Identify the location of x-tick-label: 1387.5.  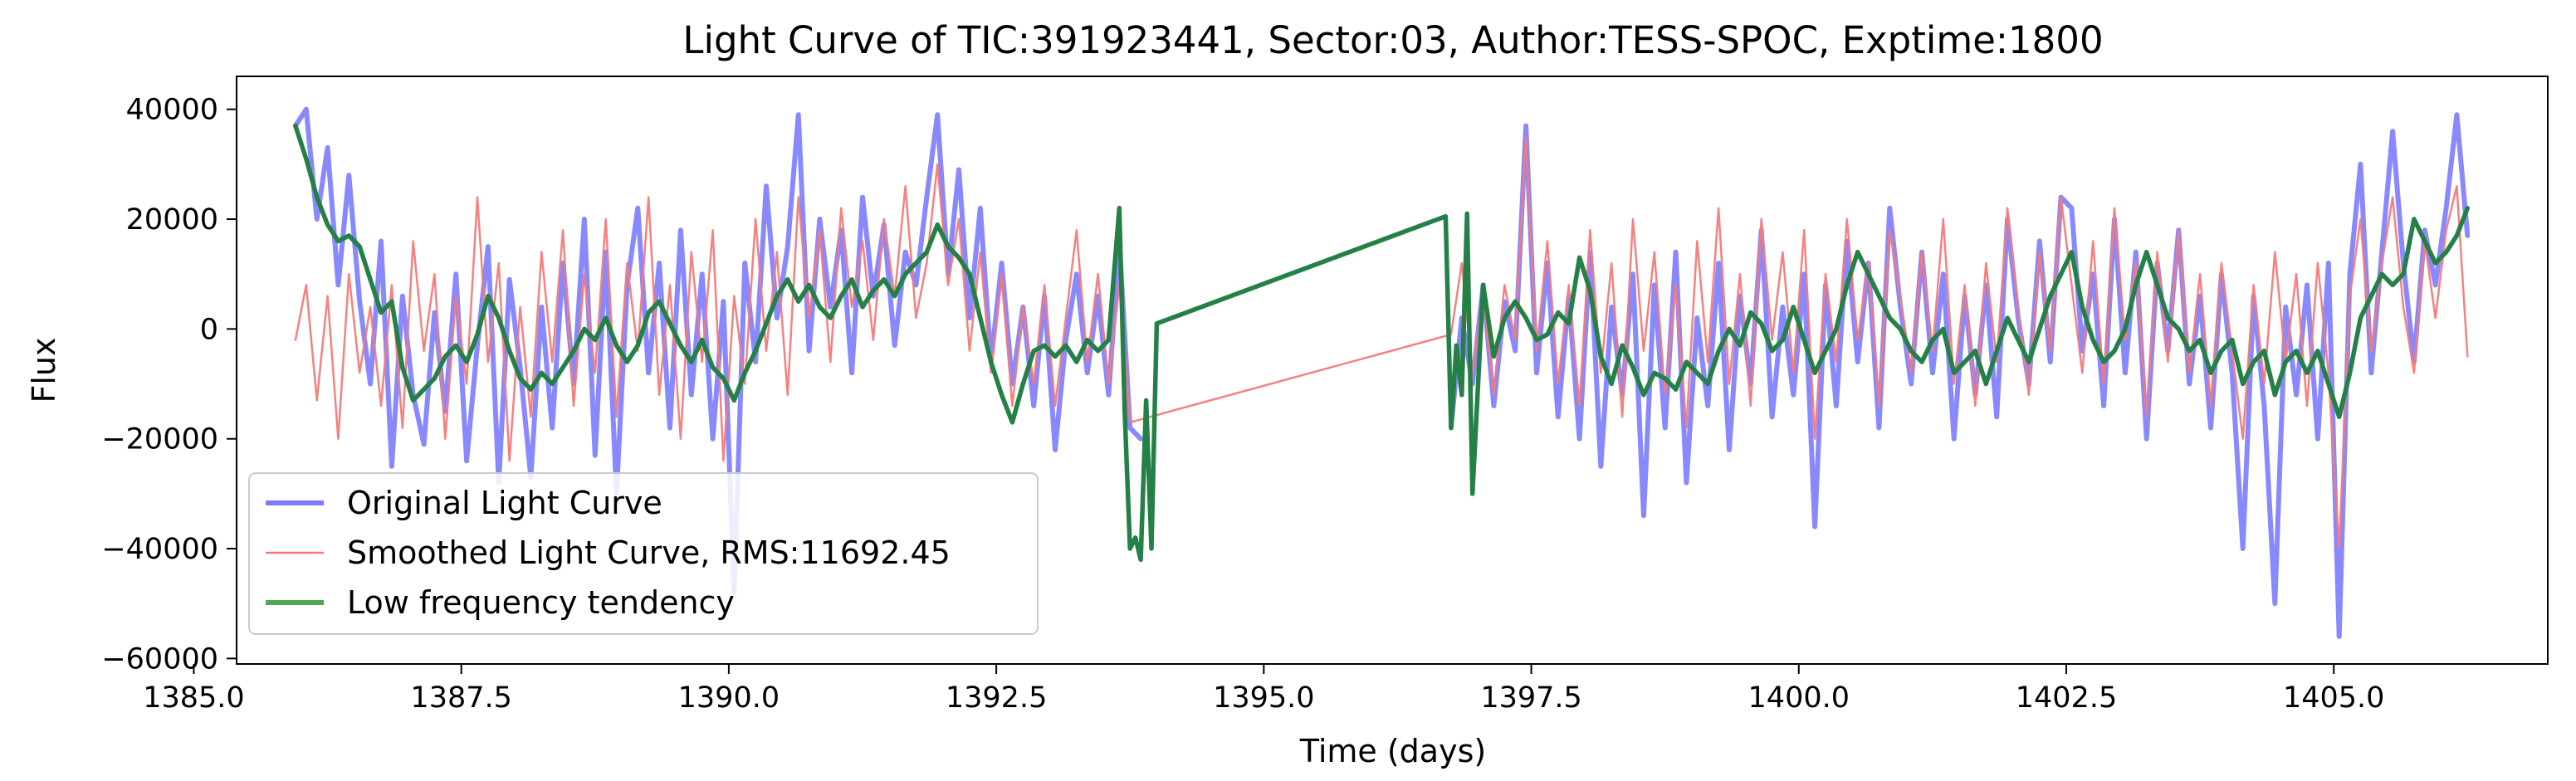
(460, 698).